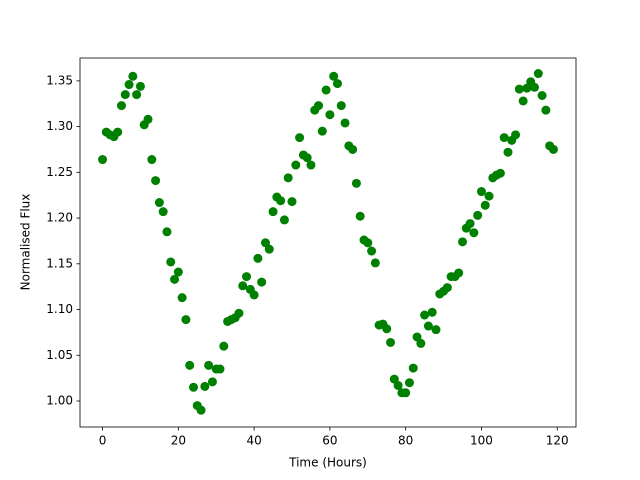 This screenshot has height=480, width=640. What do you see at coordinates (59, 355) in the screenshot?
I see `y-tick-label: 1.05` at bounding box center [59, 355].